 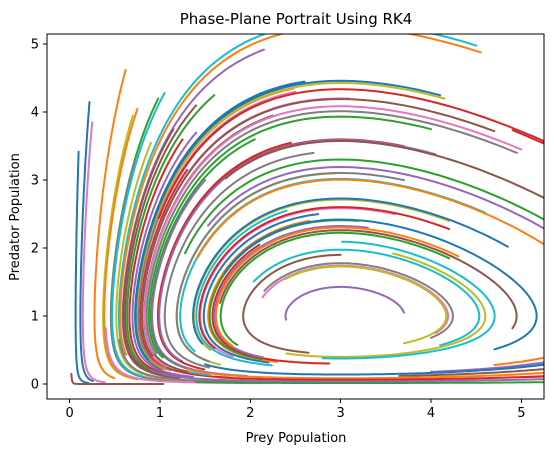 What do you see at coordinates (35, 249) in the screenshot?
I see `y-tick-label: 2` at bounding box center [35, 249].